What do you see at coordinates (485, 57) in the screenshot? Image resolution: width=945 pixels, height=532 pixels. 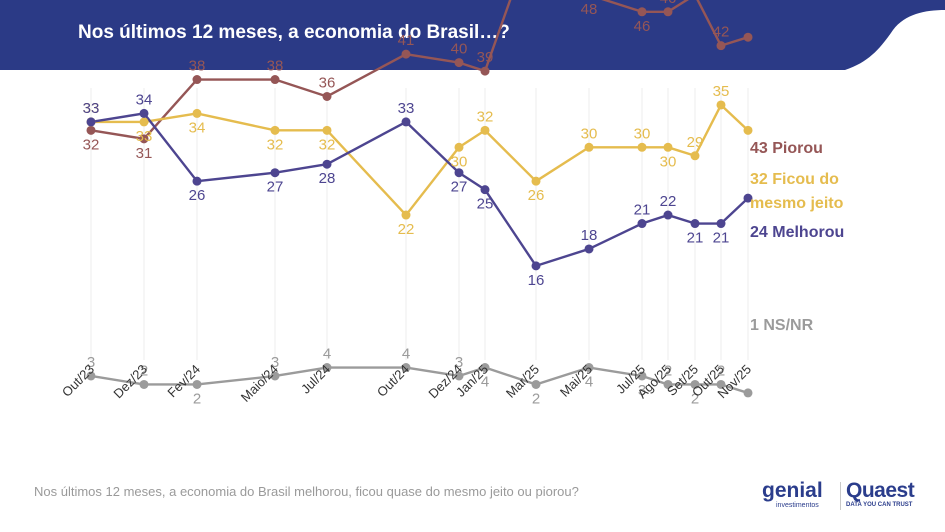 I see `data-label: 39` at bounding box center [485, 57].